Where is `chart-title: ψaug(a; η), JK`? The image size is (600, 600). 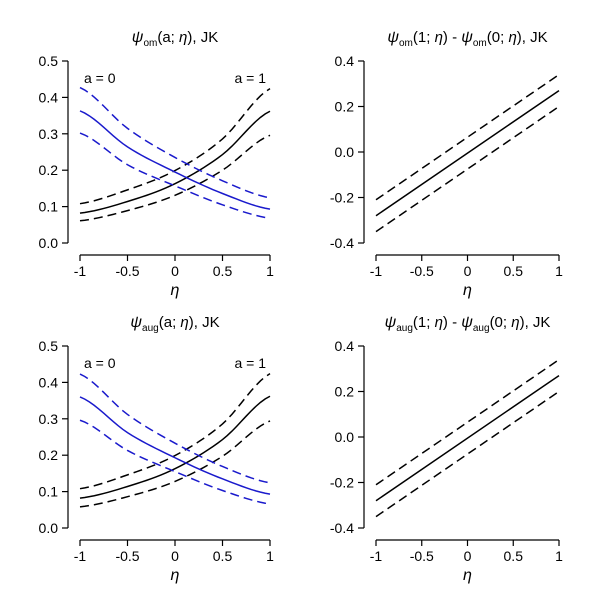
chart-title: ψaug(a; η), JK is located at coordinates (174, 324).